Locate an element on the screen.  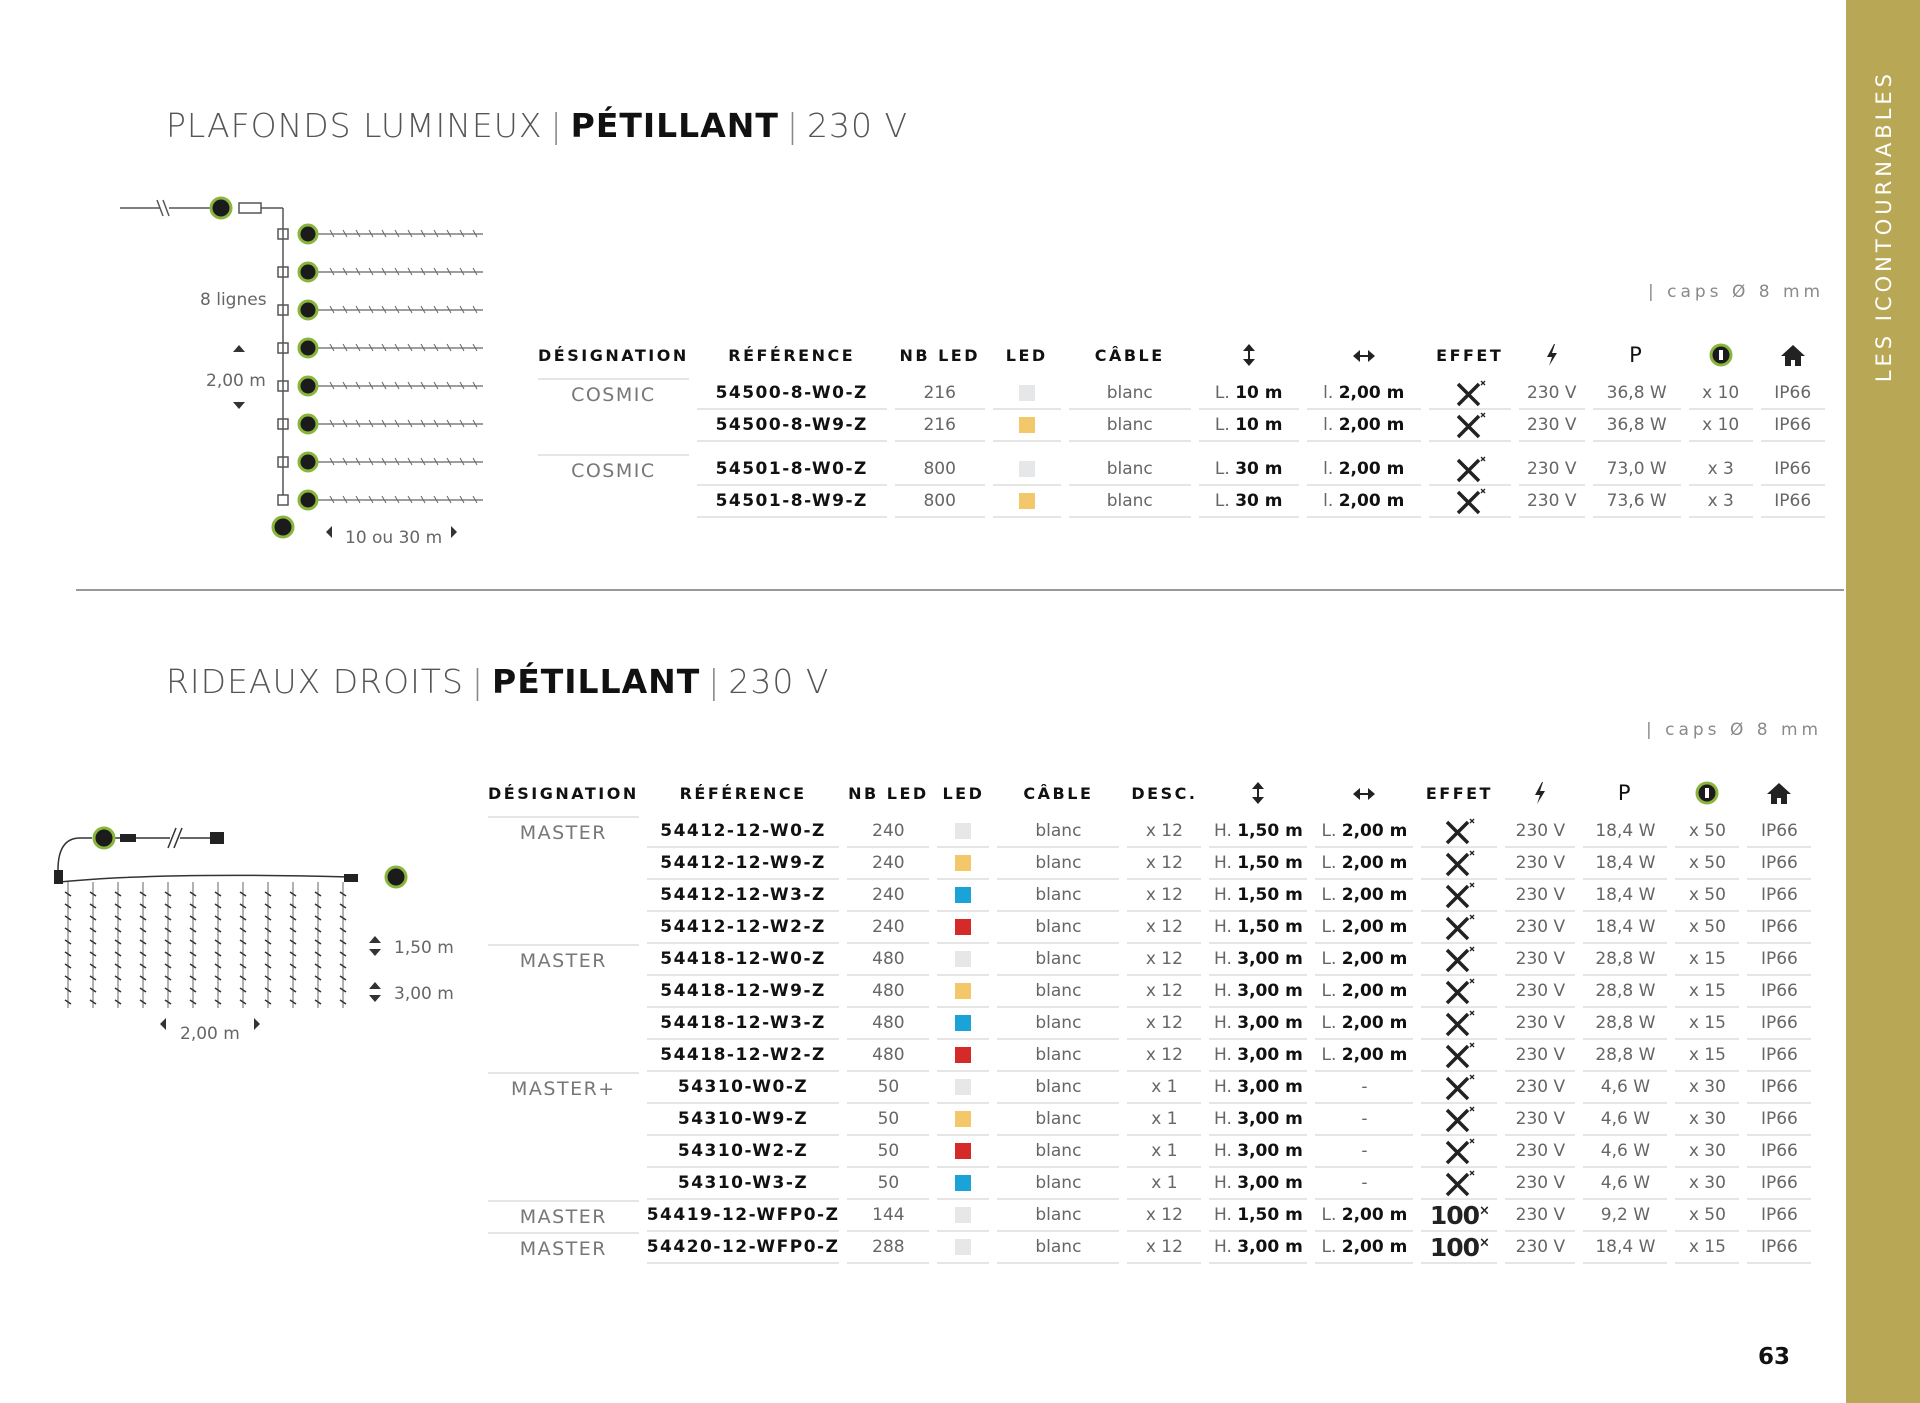
length-cell-value: 30 m is located at coordinates (1259, 469).